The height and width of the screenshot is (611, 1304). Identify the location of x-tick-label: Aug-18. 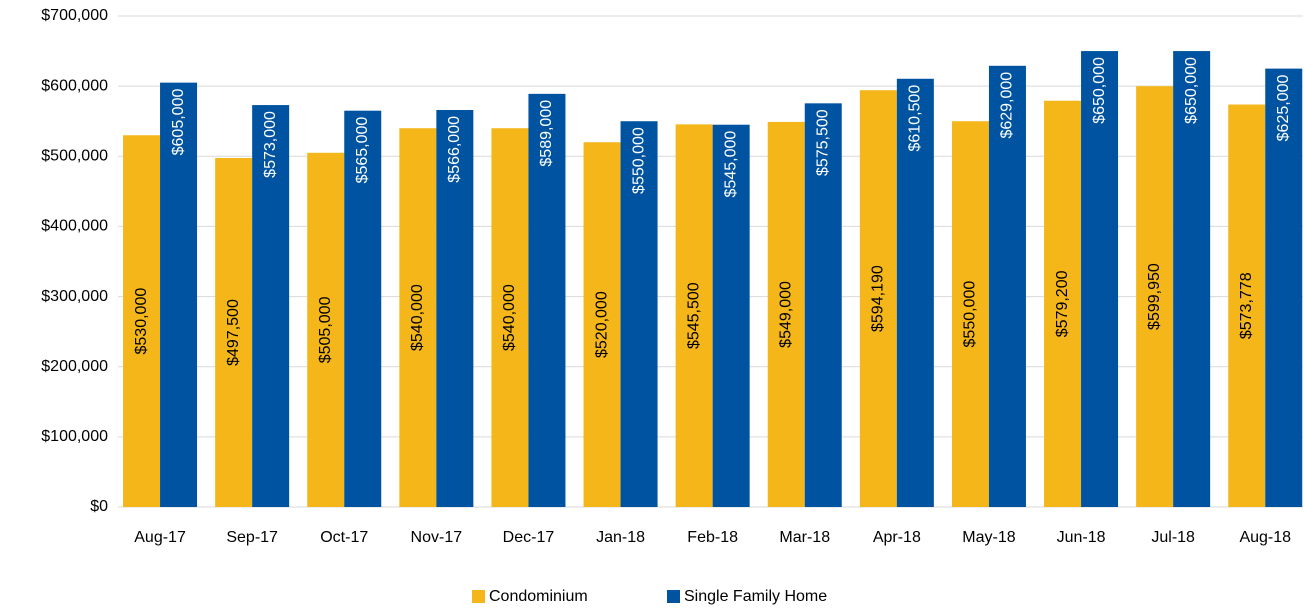
(1265, 537).